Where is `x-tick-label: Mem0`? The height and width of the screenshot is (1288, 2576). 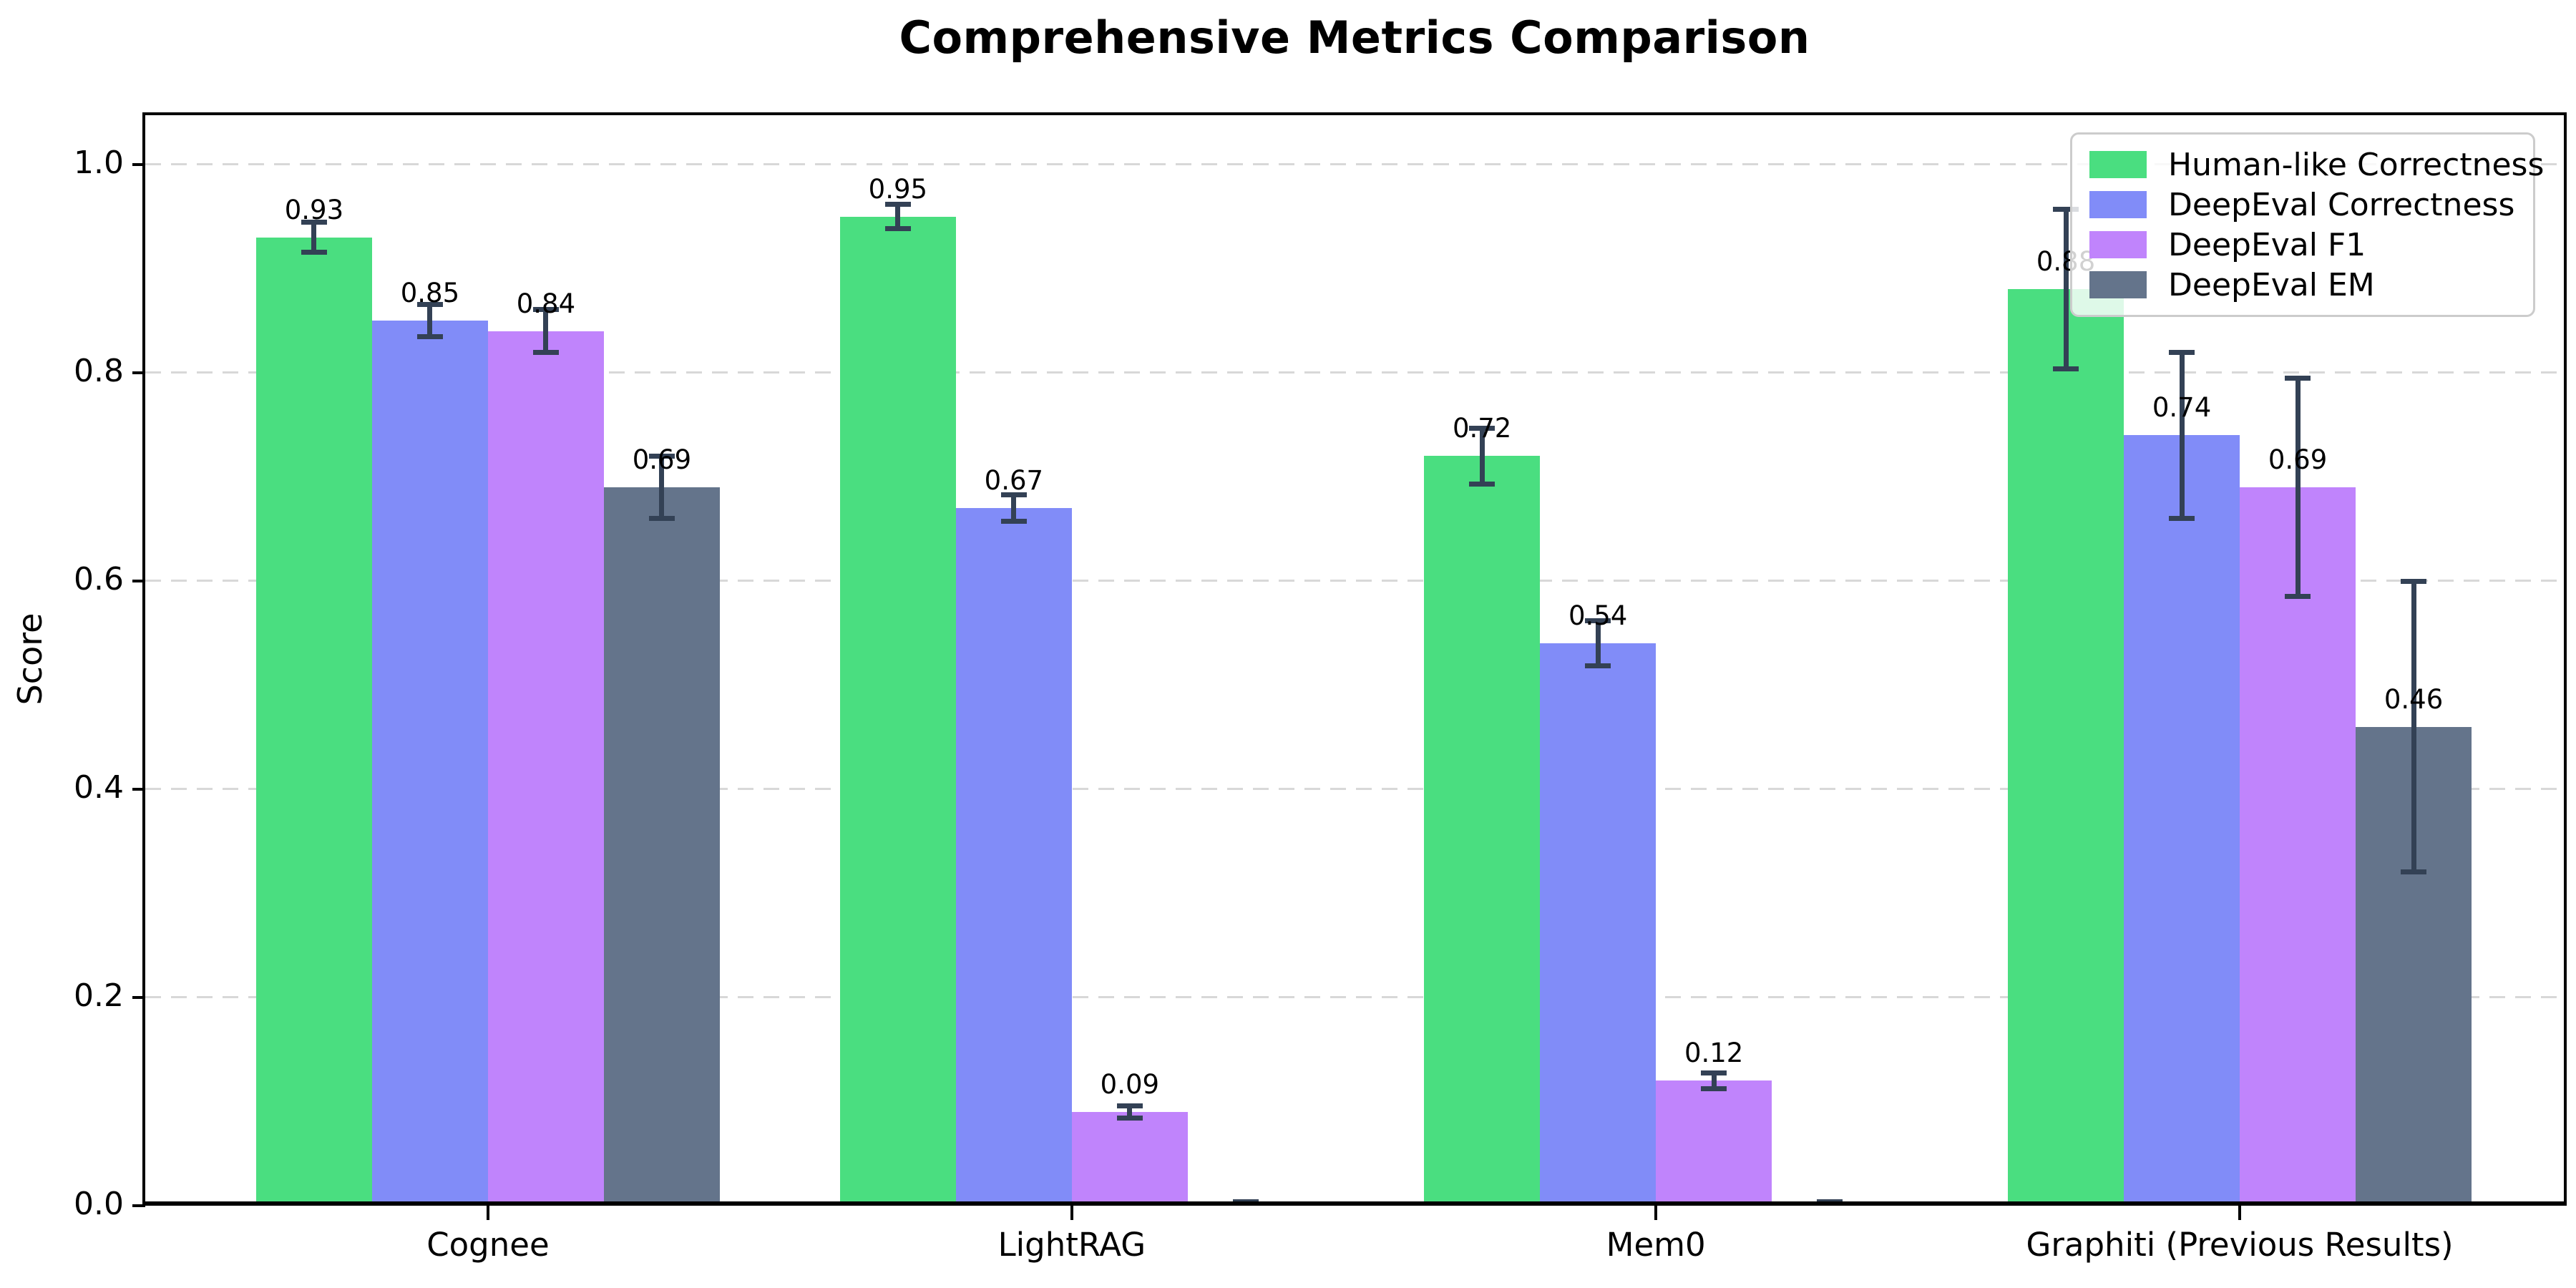
x-tick-label: Mem0 is located at coordinates (1656, 1245).